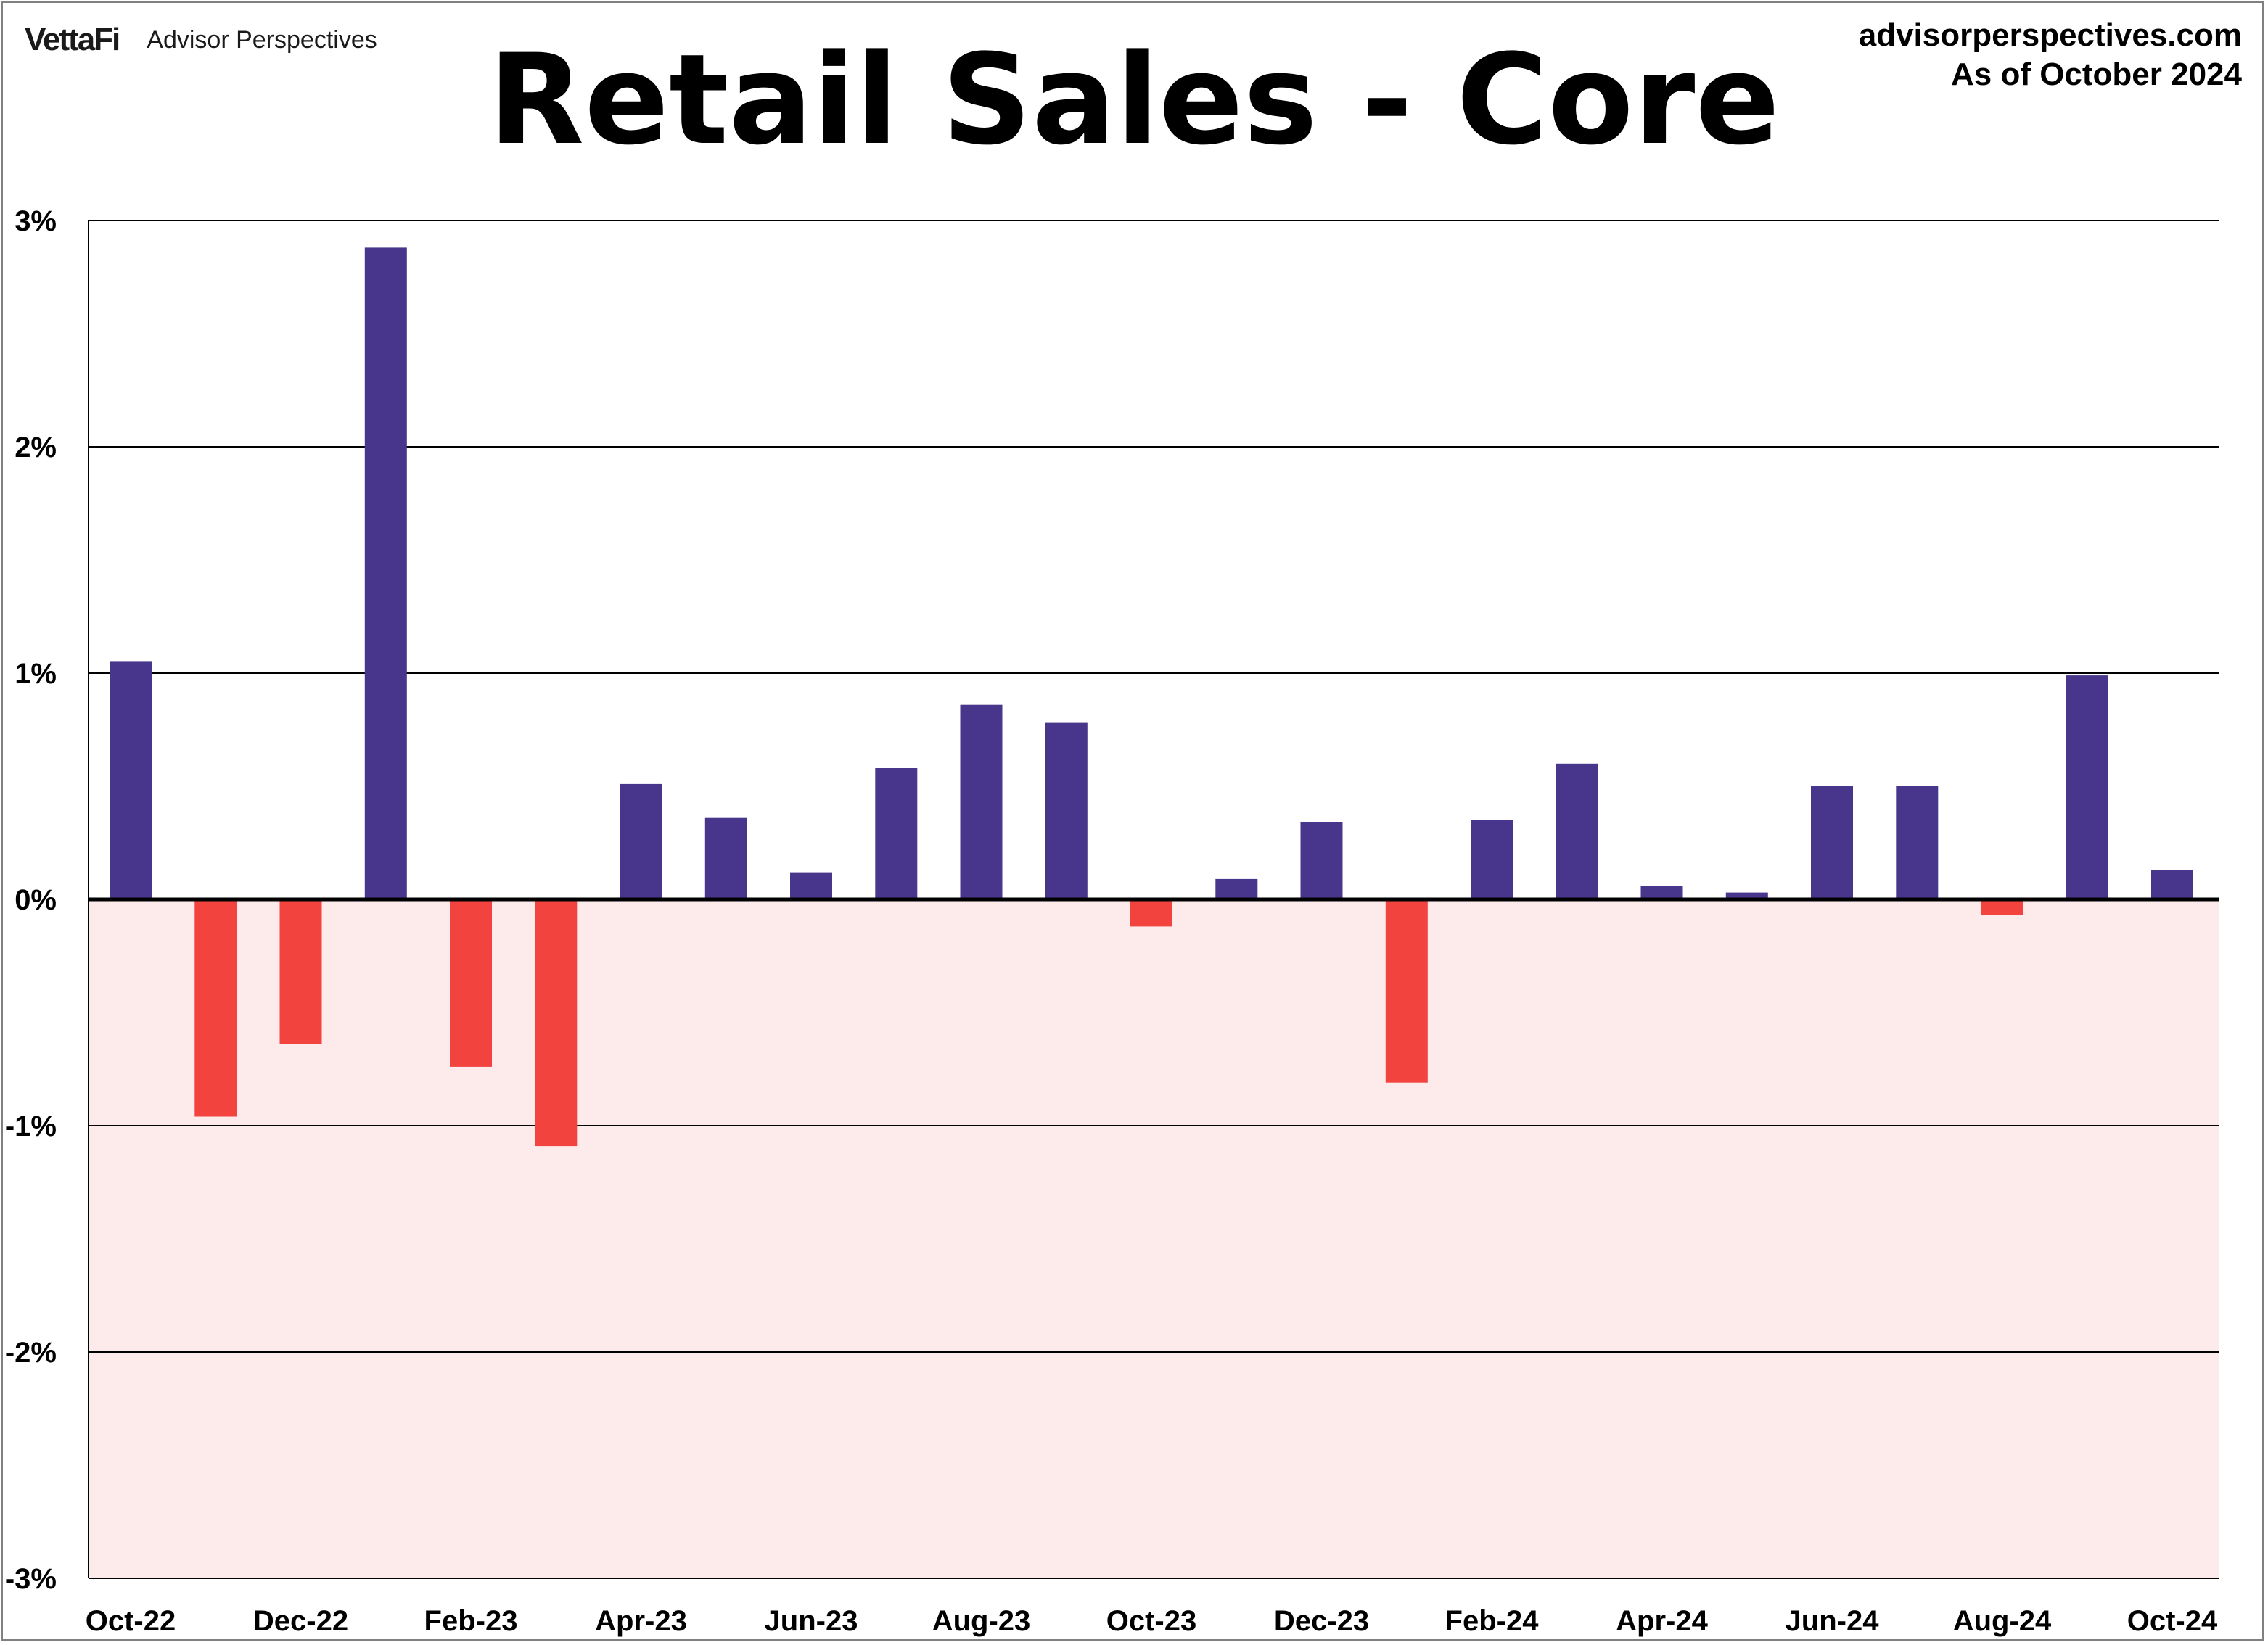 This screenshot has height=1645, width=2268. What do you see at coordinates (812, 1621) in the screenshot?
I see `x-tick-label: Jun-23` at bounding box center [812, 1621].